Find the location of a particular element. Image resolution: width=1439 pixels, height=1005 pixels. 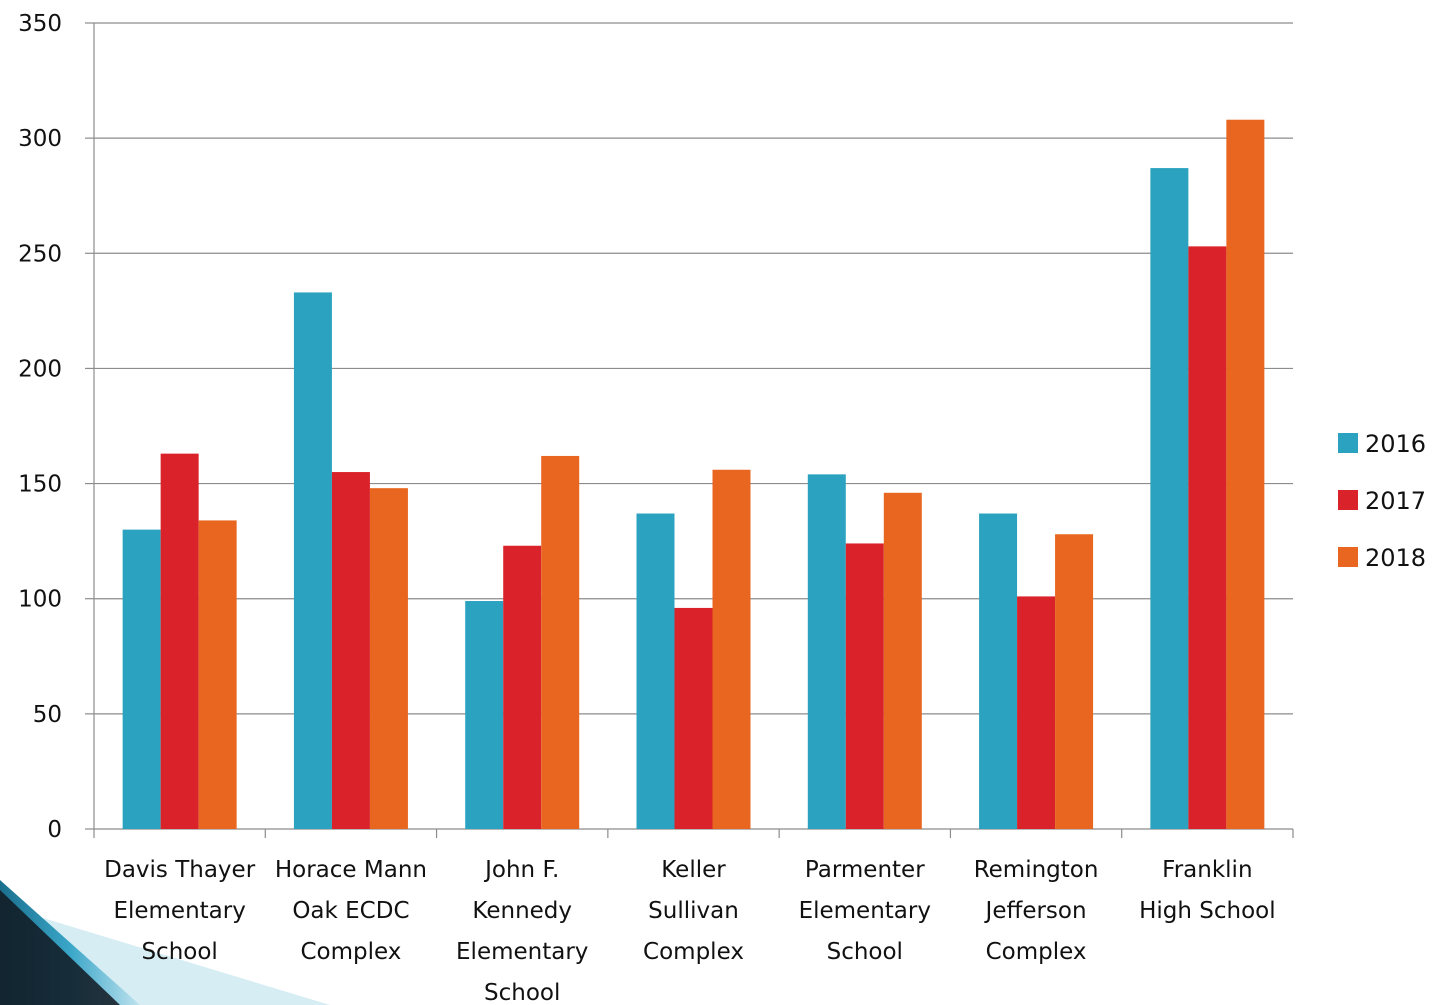

legend-swatch-2016 is located at coordinates (1348, 443).